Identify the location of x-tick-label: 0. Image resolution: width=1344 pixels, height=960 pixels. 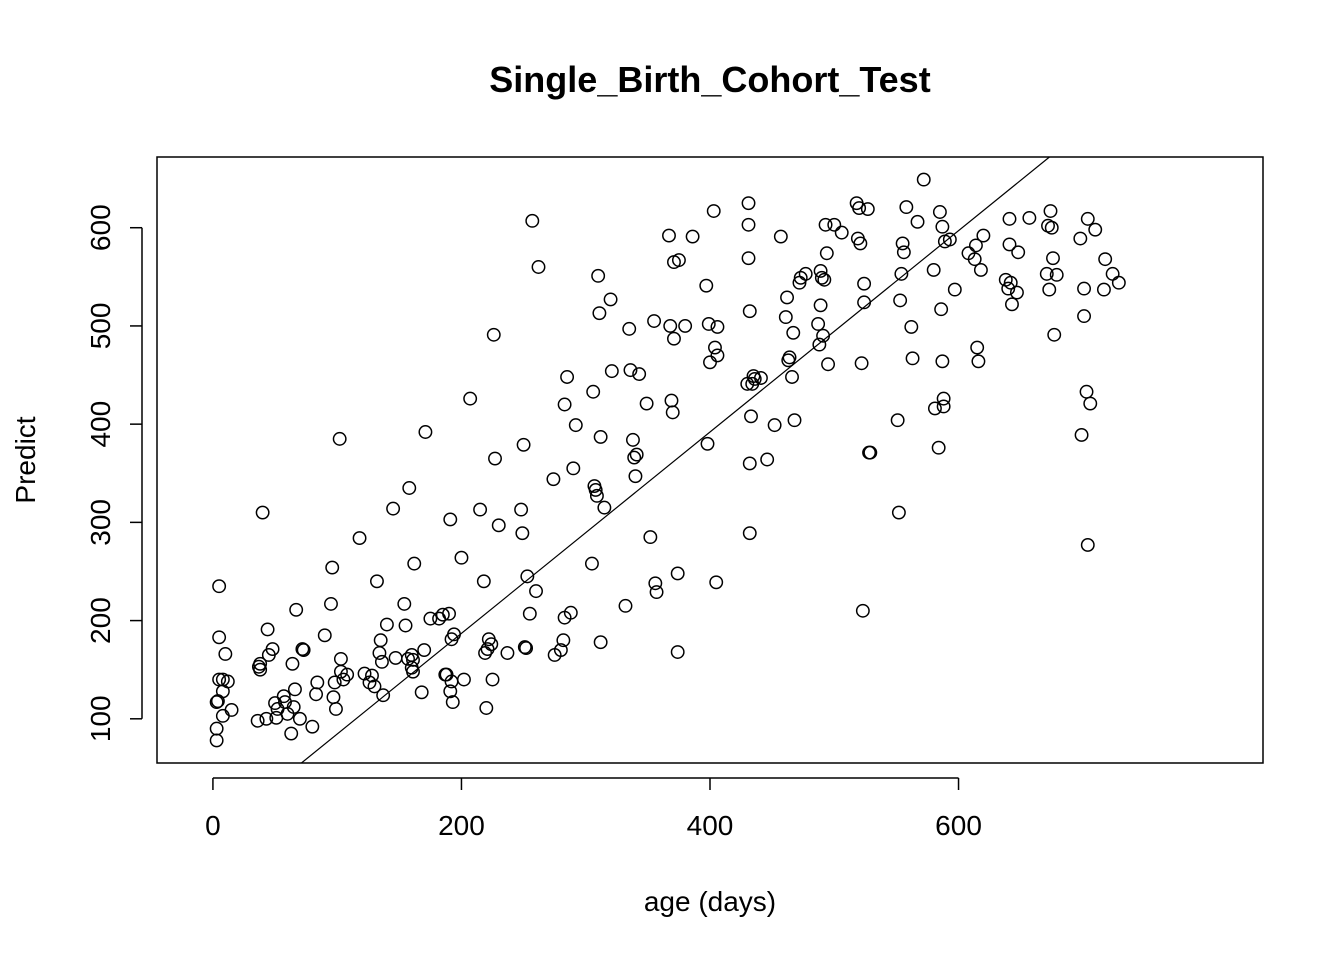
(213, 825).